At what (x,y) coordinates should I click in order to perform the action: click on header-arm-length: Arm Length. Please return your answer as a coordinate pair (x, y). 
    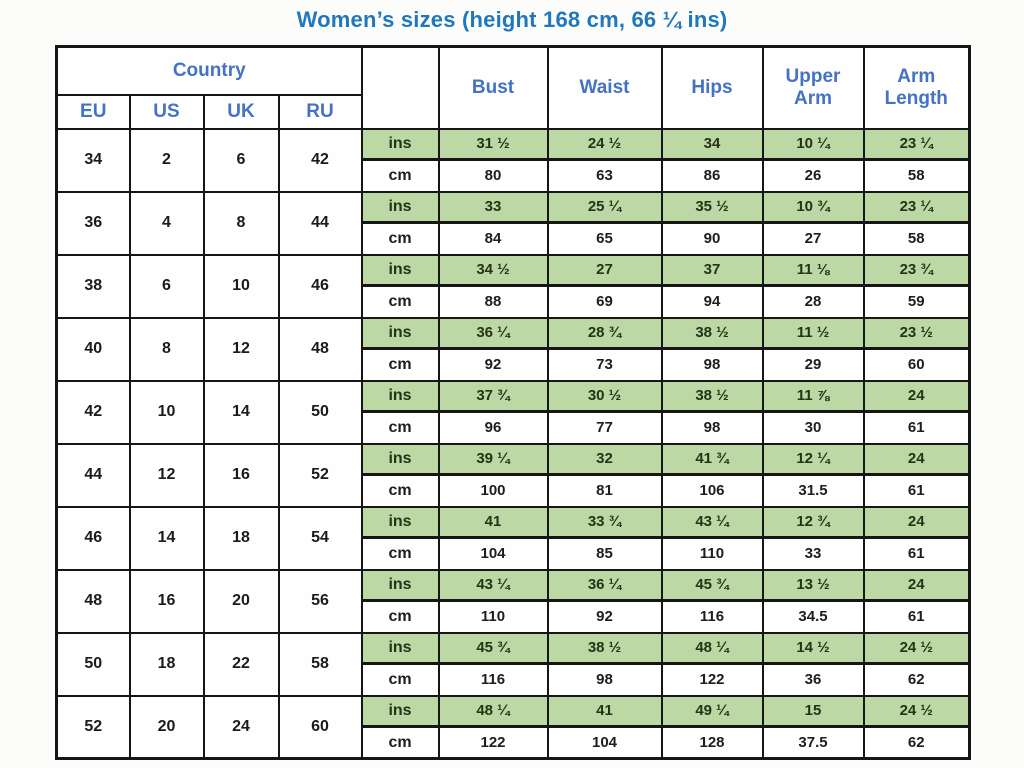
    Looking at the image, I should click on (916, 87).